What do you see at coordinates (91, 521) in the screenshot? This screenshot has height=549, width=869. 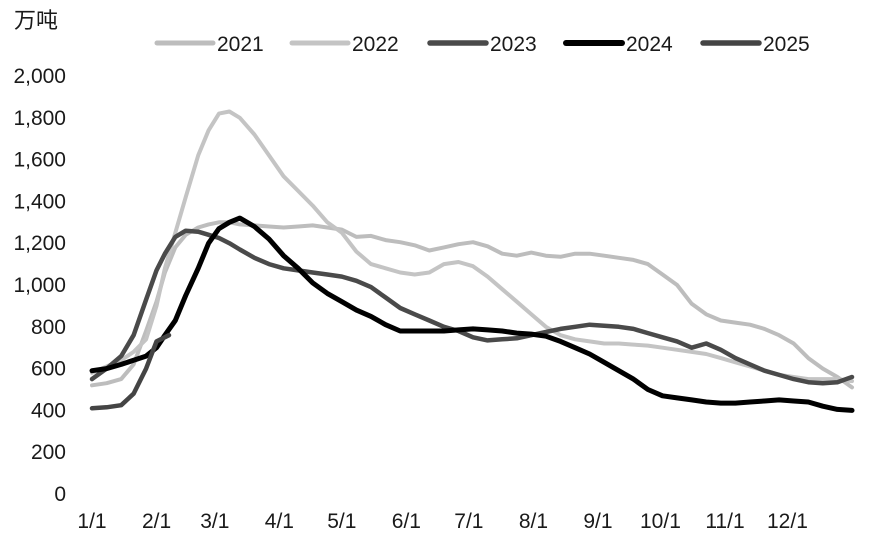 I see `x-tick-label: 1/1` at bounding box center [91, 521].